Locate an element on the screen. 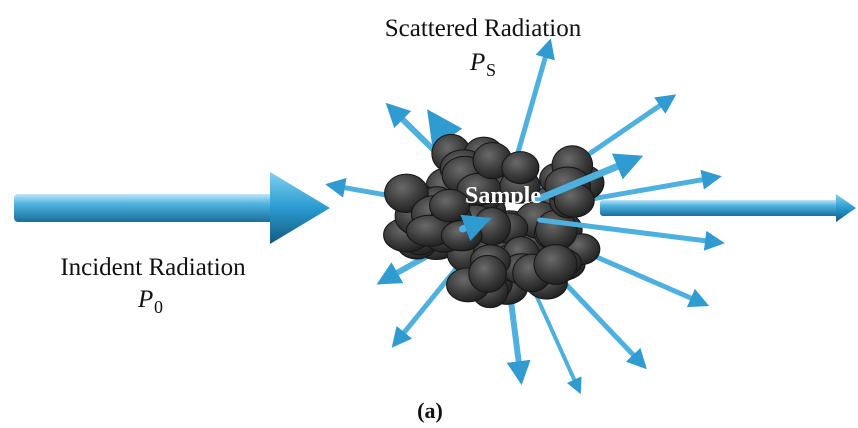  incident-symbol: P is located at coordinates (145, 299).